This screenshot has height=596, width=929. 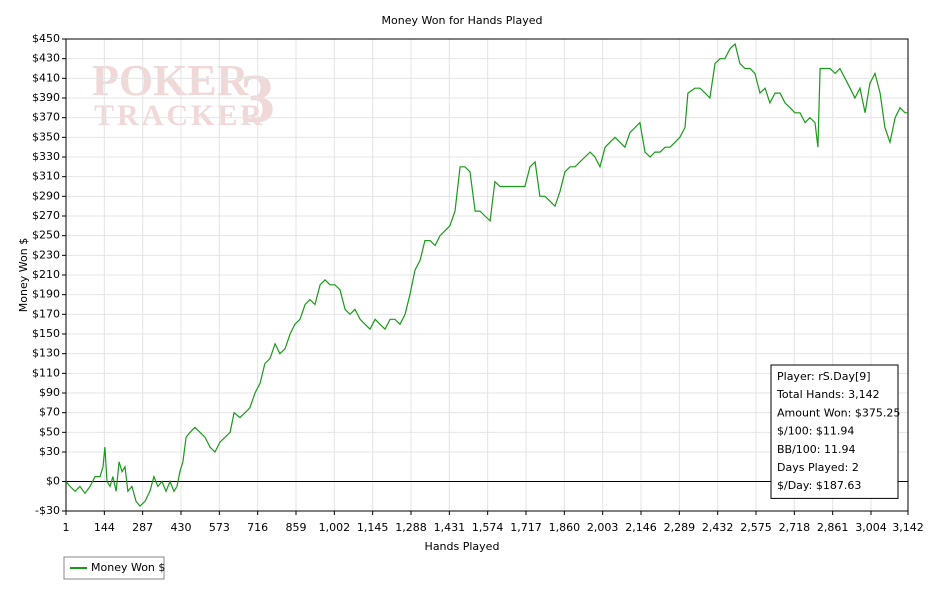 What do you see at coordinates (908, 527) in the screenshot?
I see `x-tick-label: 3,142` at bounding box center [908, 527].